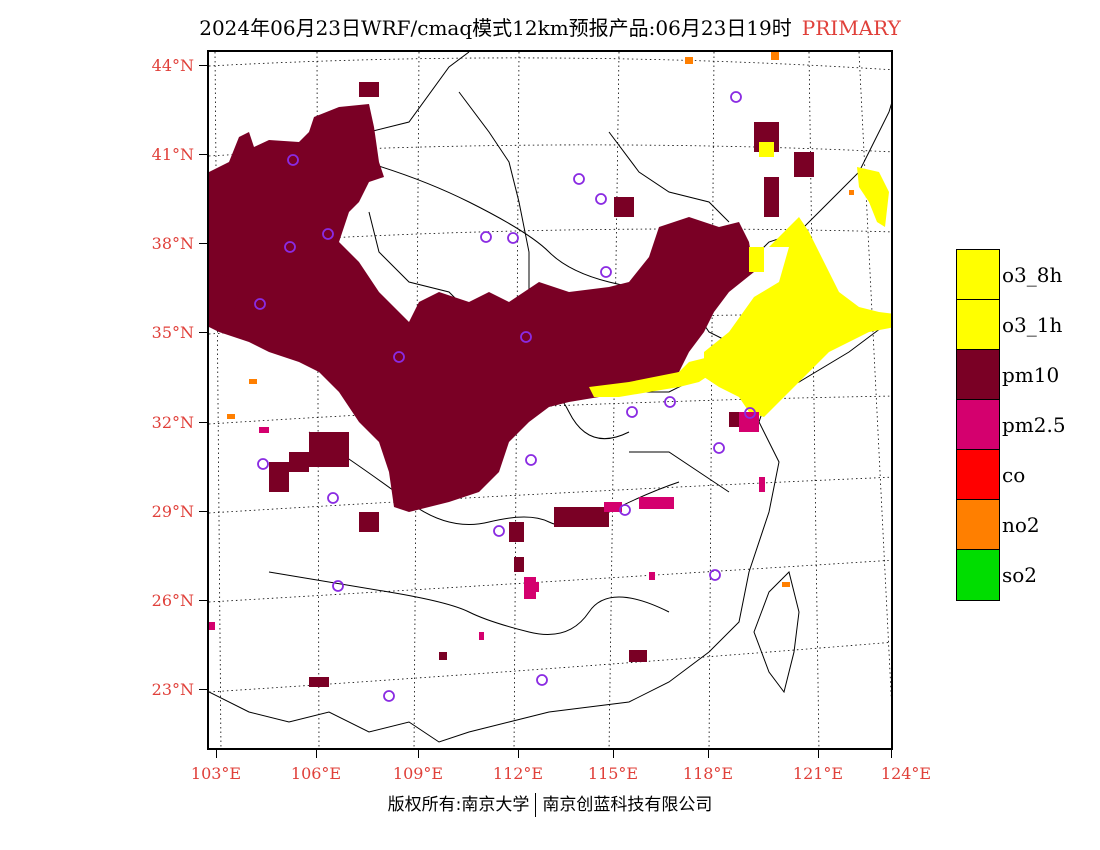 The image size is (1100, 850). I want to click on legend-label-o3-1h: o3_1h, so click(1032, 325).